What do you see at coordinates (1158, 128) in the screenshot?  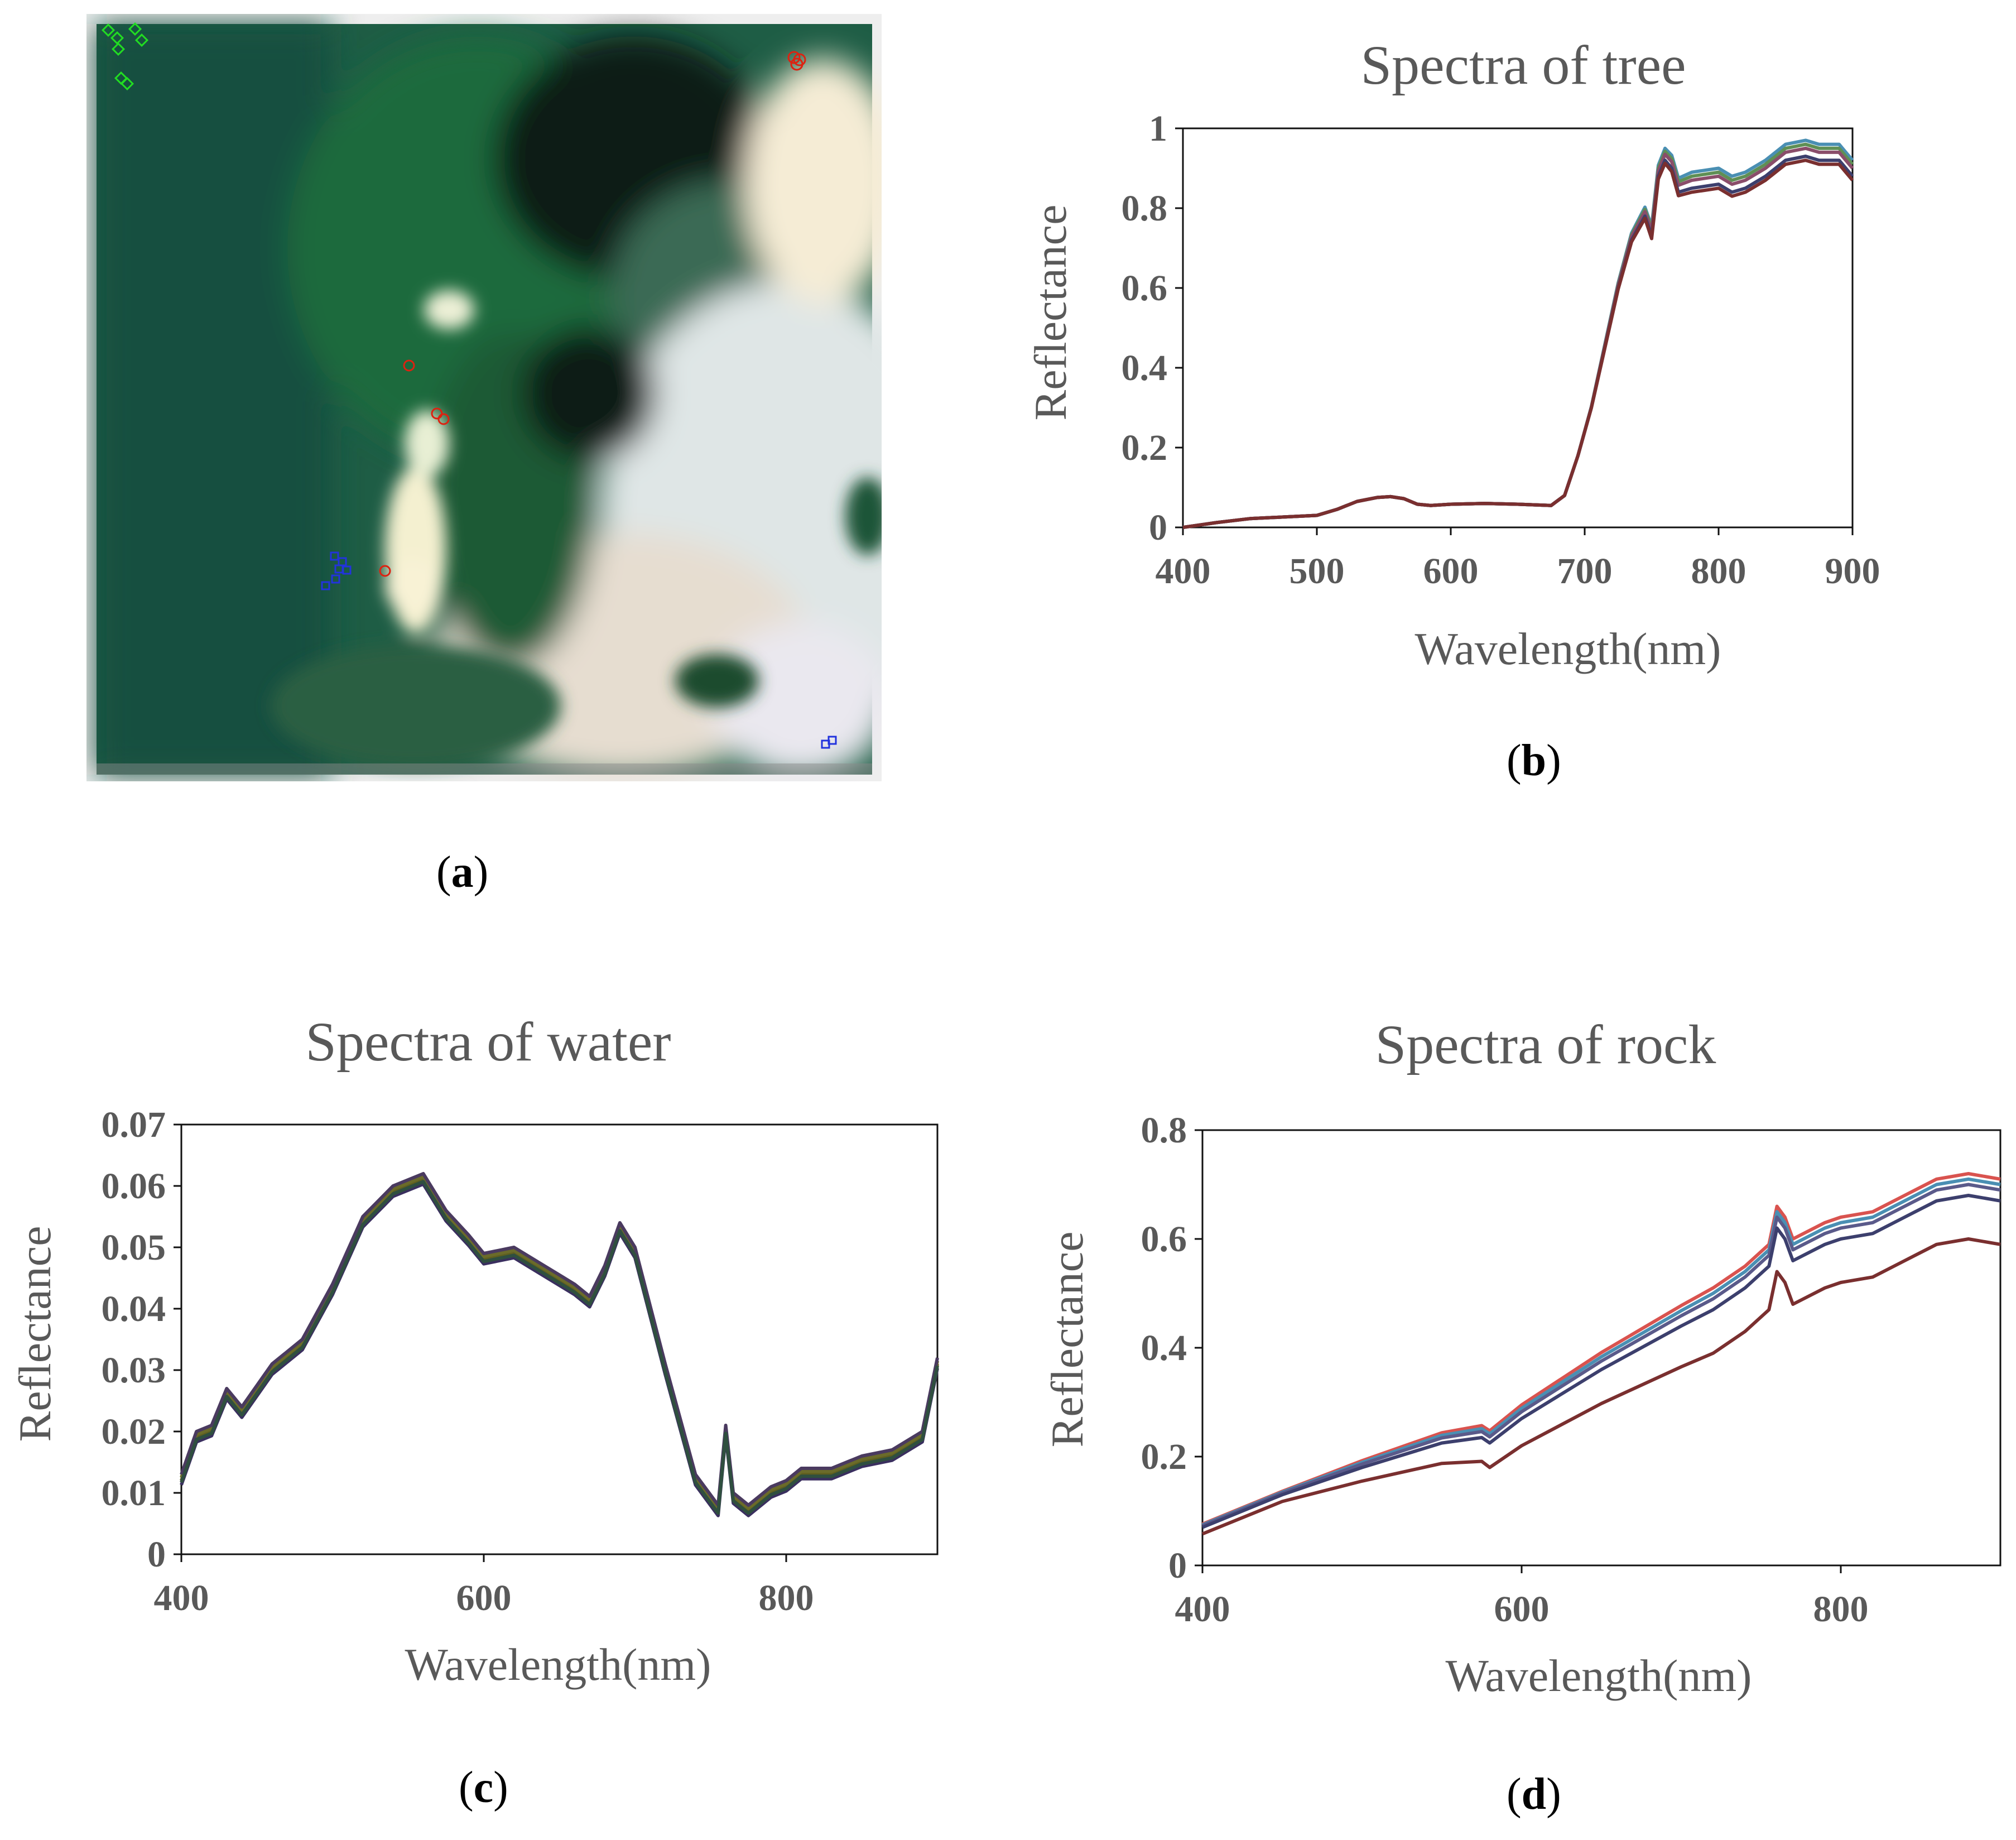 I see `y-tick-label: 1` at bounding box center [1158, 128].